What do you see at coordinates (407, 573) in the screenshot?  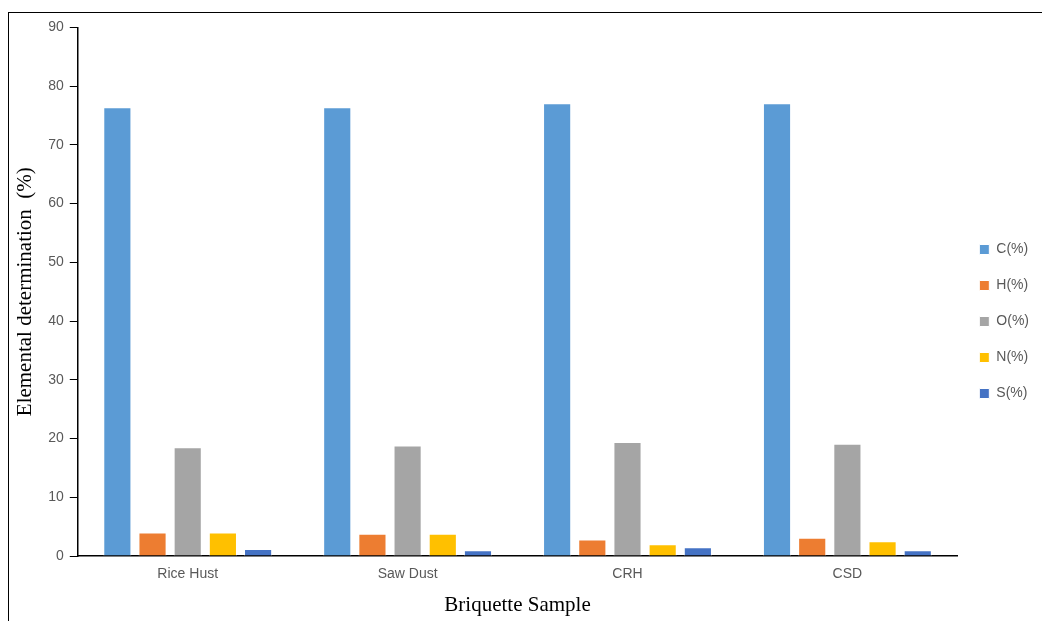 I see `x-tick-label: Saw Dust` at bounding box center [407, 573].